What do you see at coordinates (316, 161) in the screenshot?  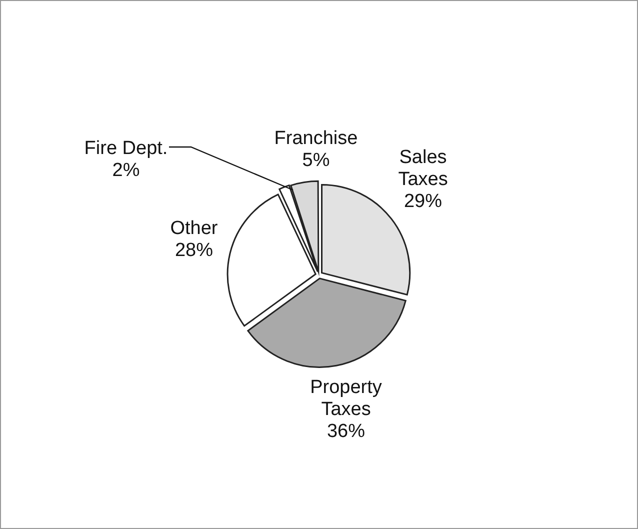 I see `data-label: 5%` at bounding box center [316, 161].